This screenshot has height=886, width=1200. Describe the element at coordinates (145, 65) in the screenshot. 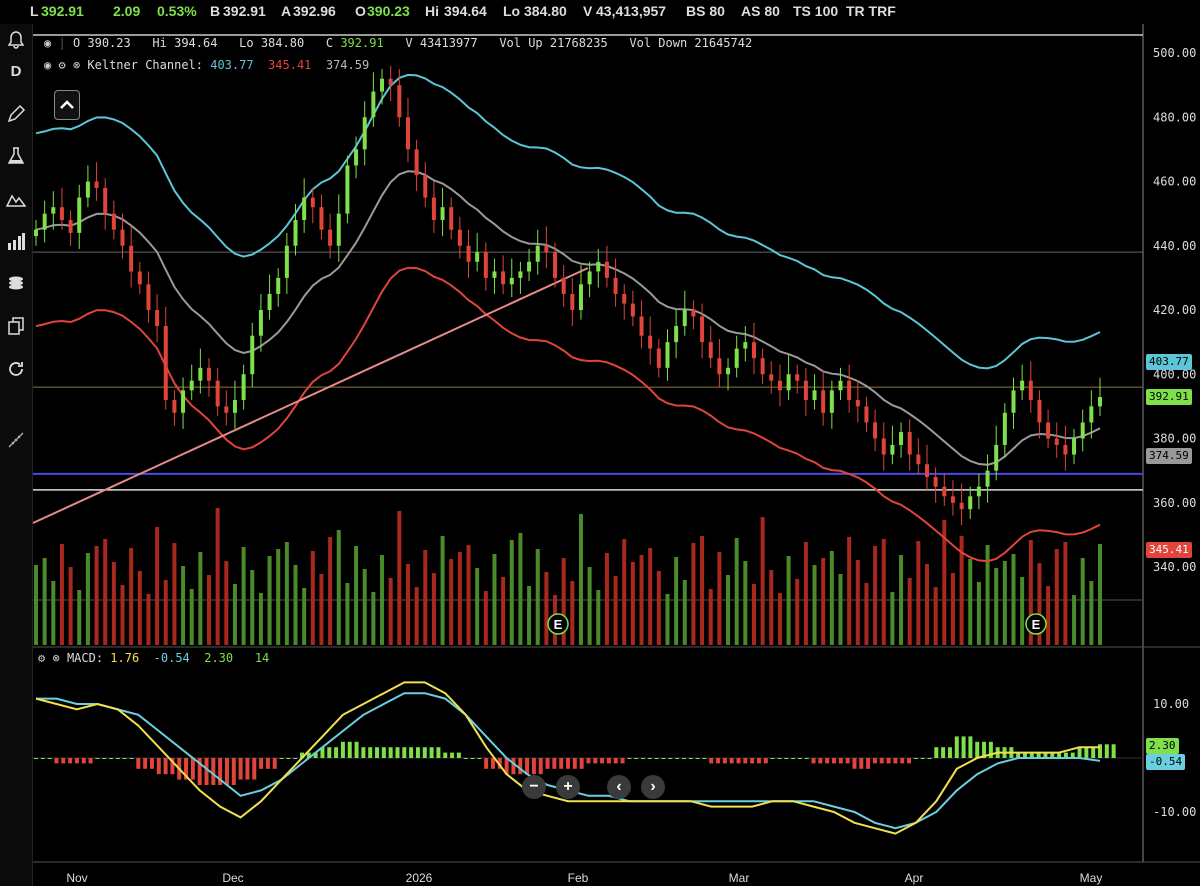

I see `keltner-label: Keltner Channel:` at that location.